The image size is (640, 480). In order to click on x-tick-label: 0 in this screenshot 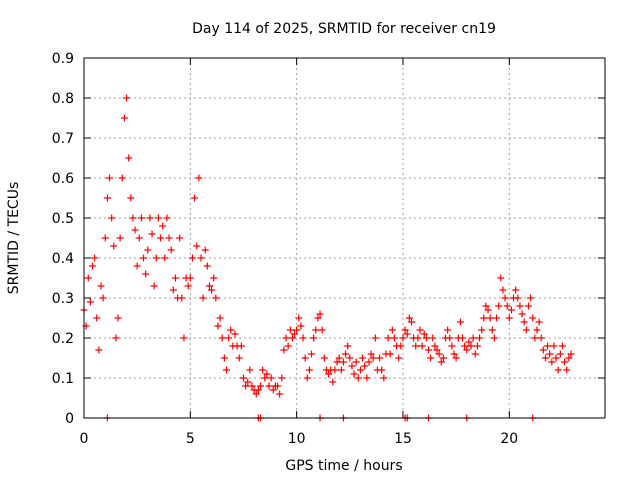, I will do `click(84, 439)`.